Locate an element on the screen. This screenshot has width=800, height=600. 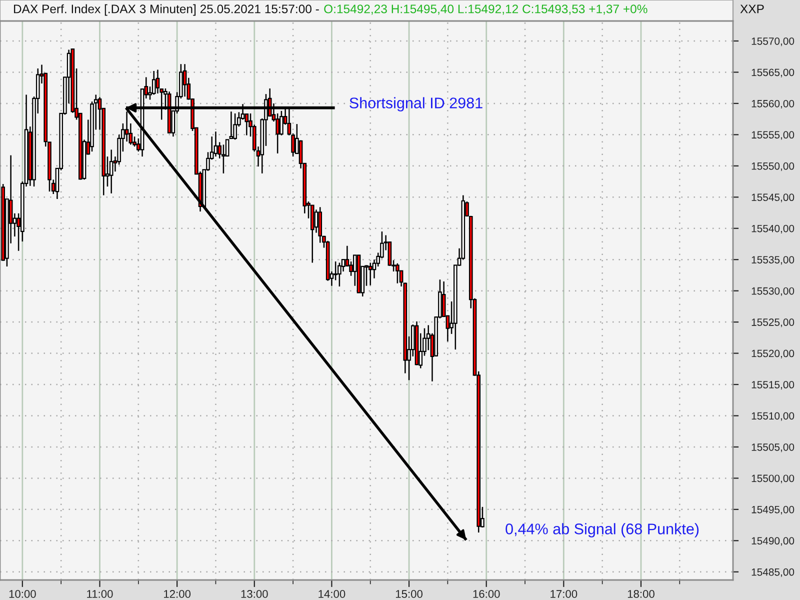
x-tick-label: 14:00 is located at coordinates (332, 594).